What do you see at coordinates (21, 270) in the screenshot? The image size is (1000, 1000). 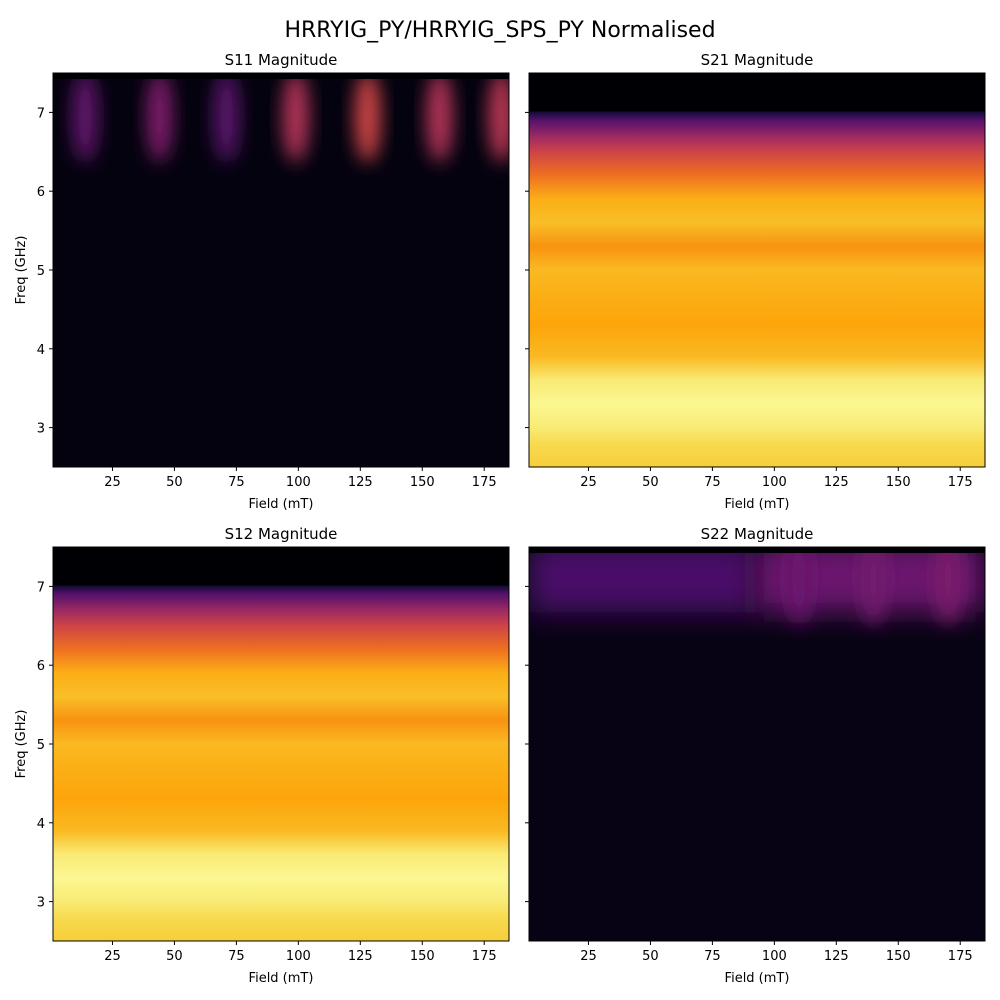 I see `y-axis-label-s11: Freq (GHz)` at bounding box center [21, 270].